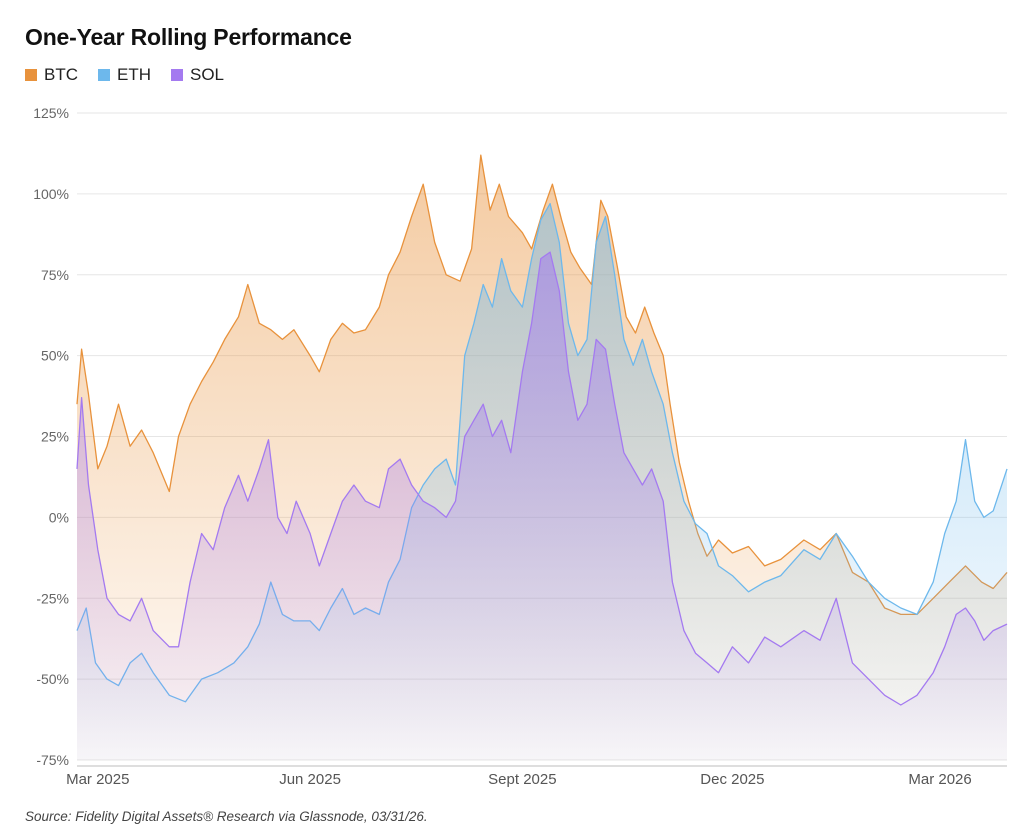 Image resolution: width=1024 pixels, height=835 pixels. What do you see at coordinates (52, 760) in the screenshot?
I see `y-tick-label: -75%` at bounding box center [52, 760].